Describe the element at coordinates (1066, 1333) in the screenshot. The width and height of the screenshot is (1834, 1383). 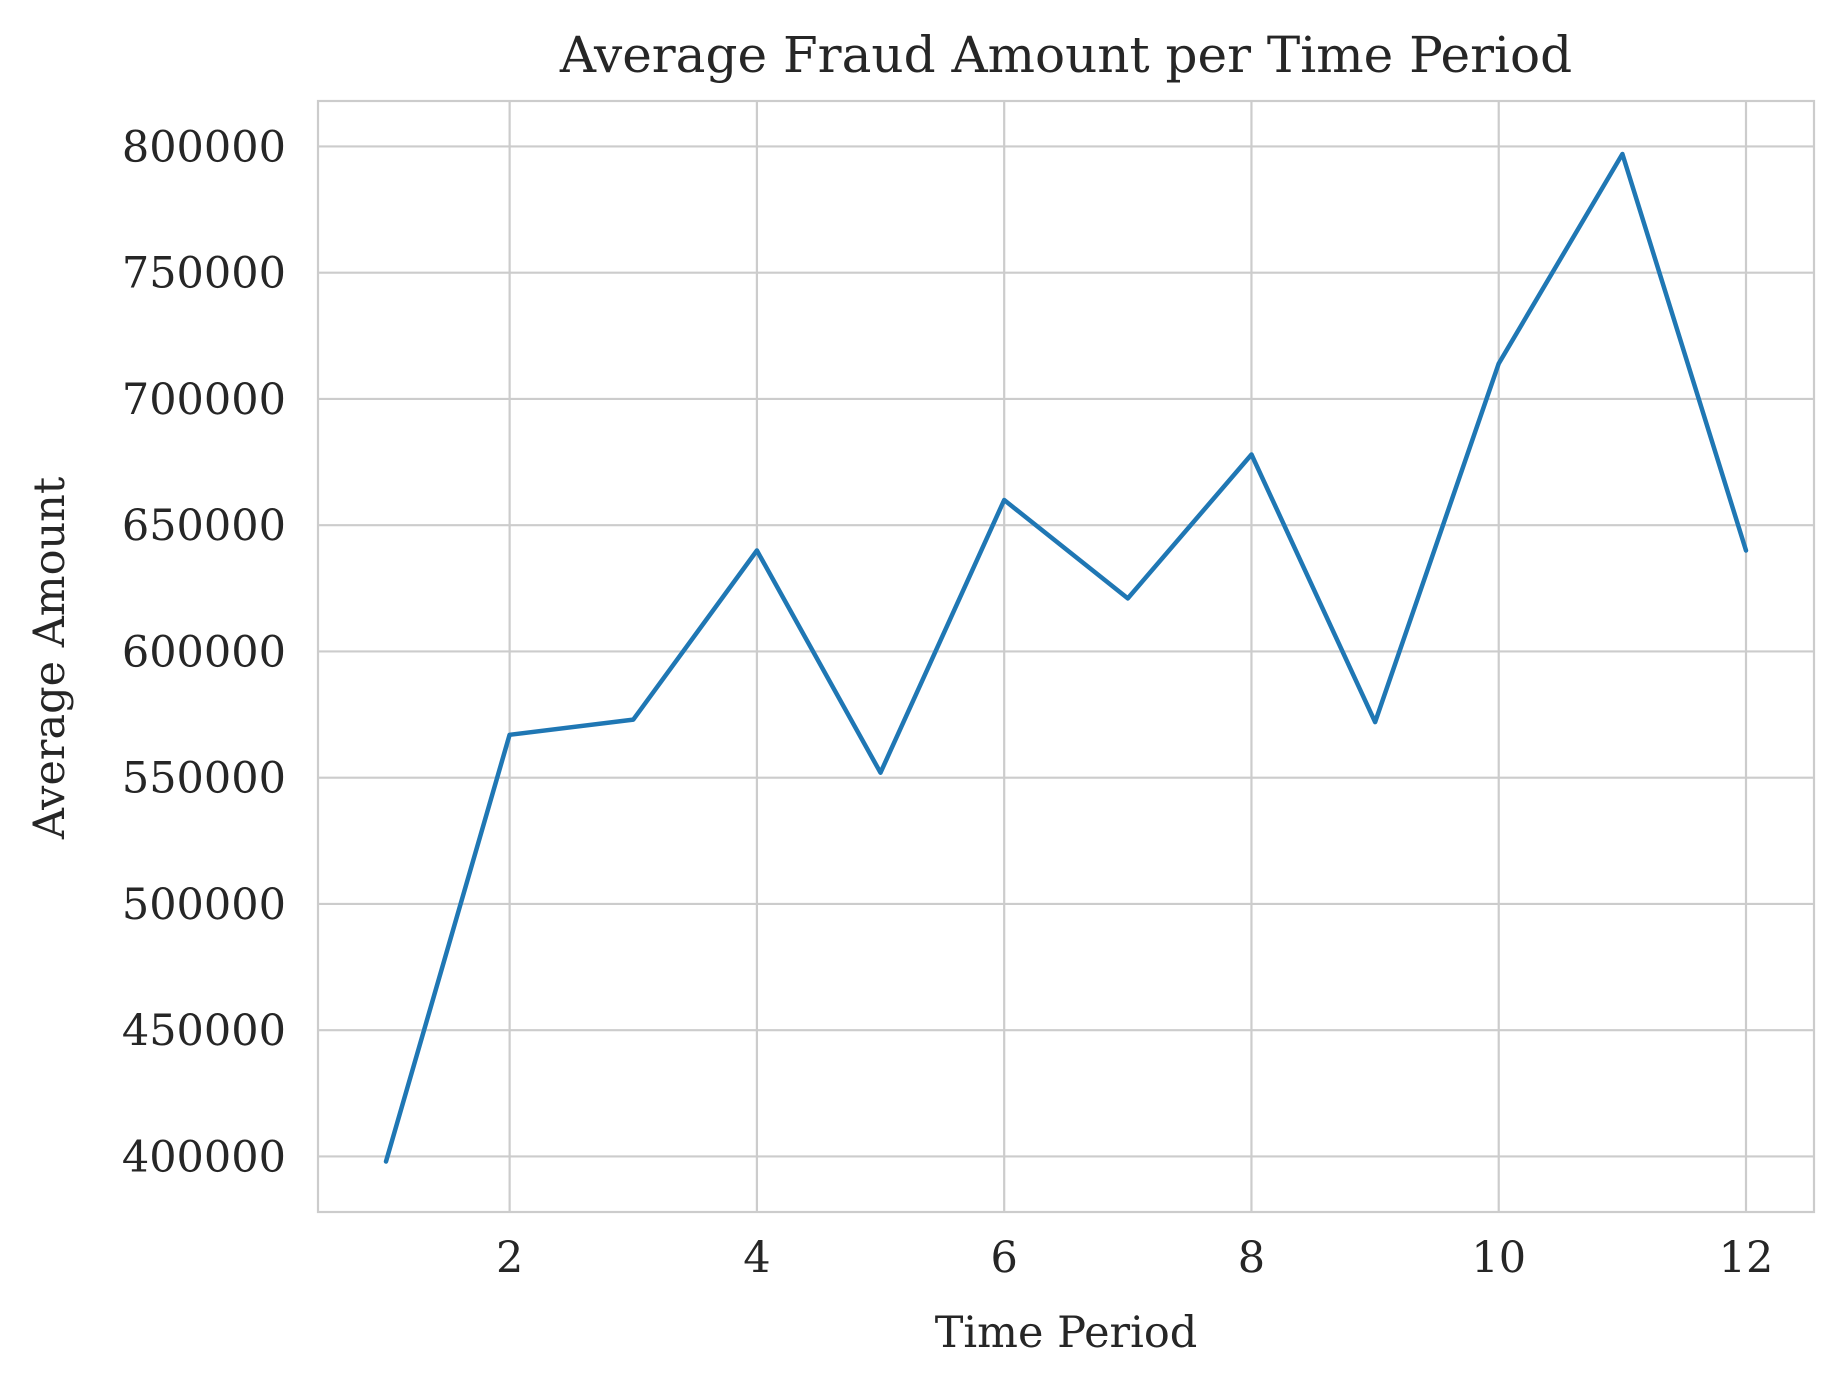
I see `x-axis-label: Time Period` at that location.